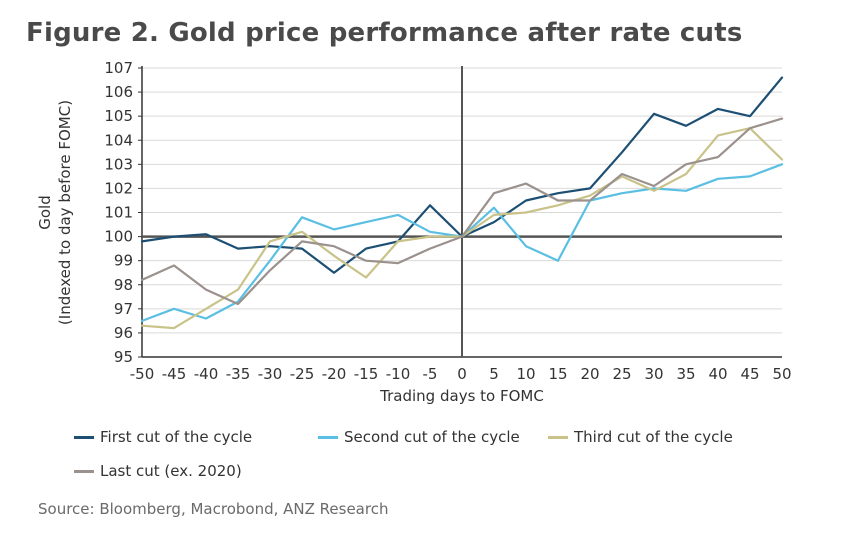 This screenshot has width=848, height=539. Describe the element at coordinates (123, 285) in the screenshot. I see `y-tick-label: 98` at that location.